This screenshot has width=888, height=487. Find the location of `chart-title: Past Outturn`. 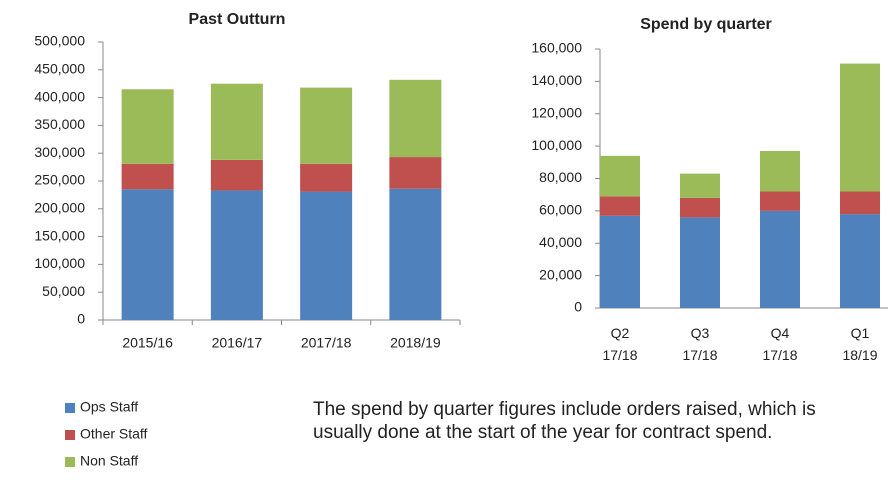

chart-title: Past Outturn is located at coordinates (237, 19).